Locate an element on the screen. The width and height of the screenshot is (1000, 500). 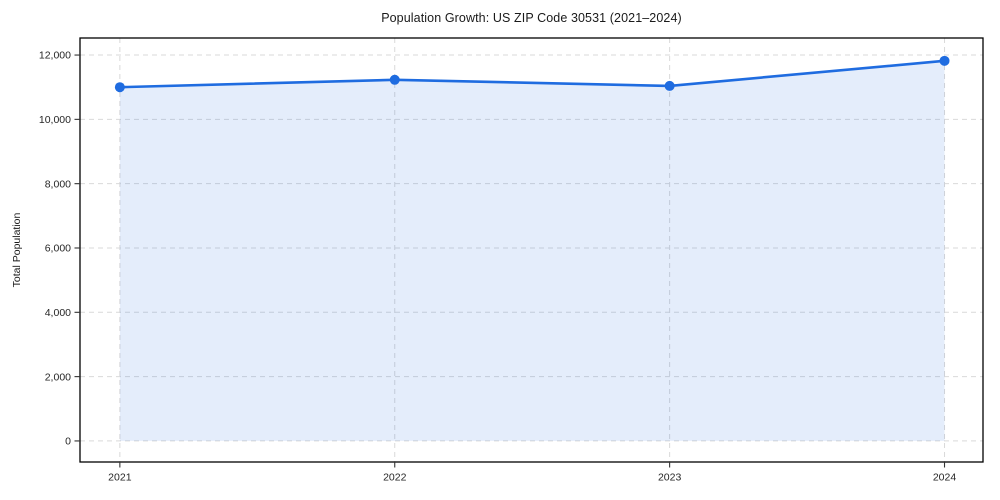
y-tick-label: 2,000 is located at coordinates (58, 377).